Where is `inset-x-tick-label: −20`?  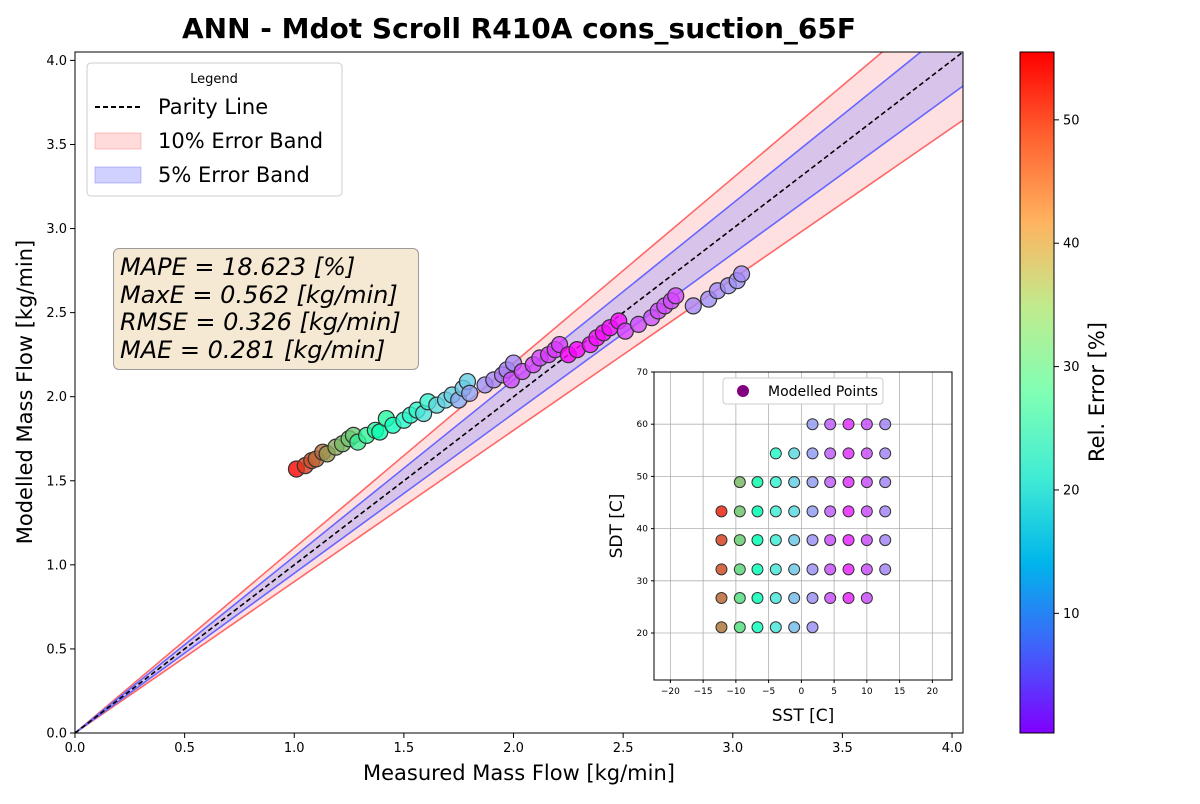 inset-x-tick-label: −20 is located at coordinates (670, 692).